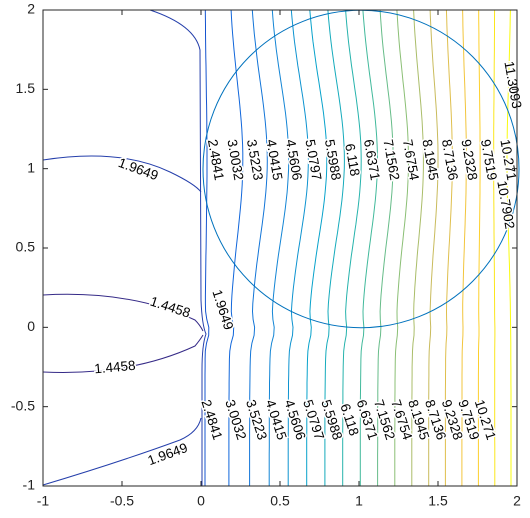 The height and width of the screenshot is (518, 530). I want to click on y-tick-label: -0.5, so click(23, 405).